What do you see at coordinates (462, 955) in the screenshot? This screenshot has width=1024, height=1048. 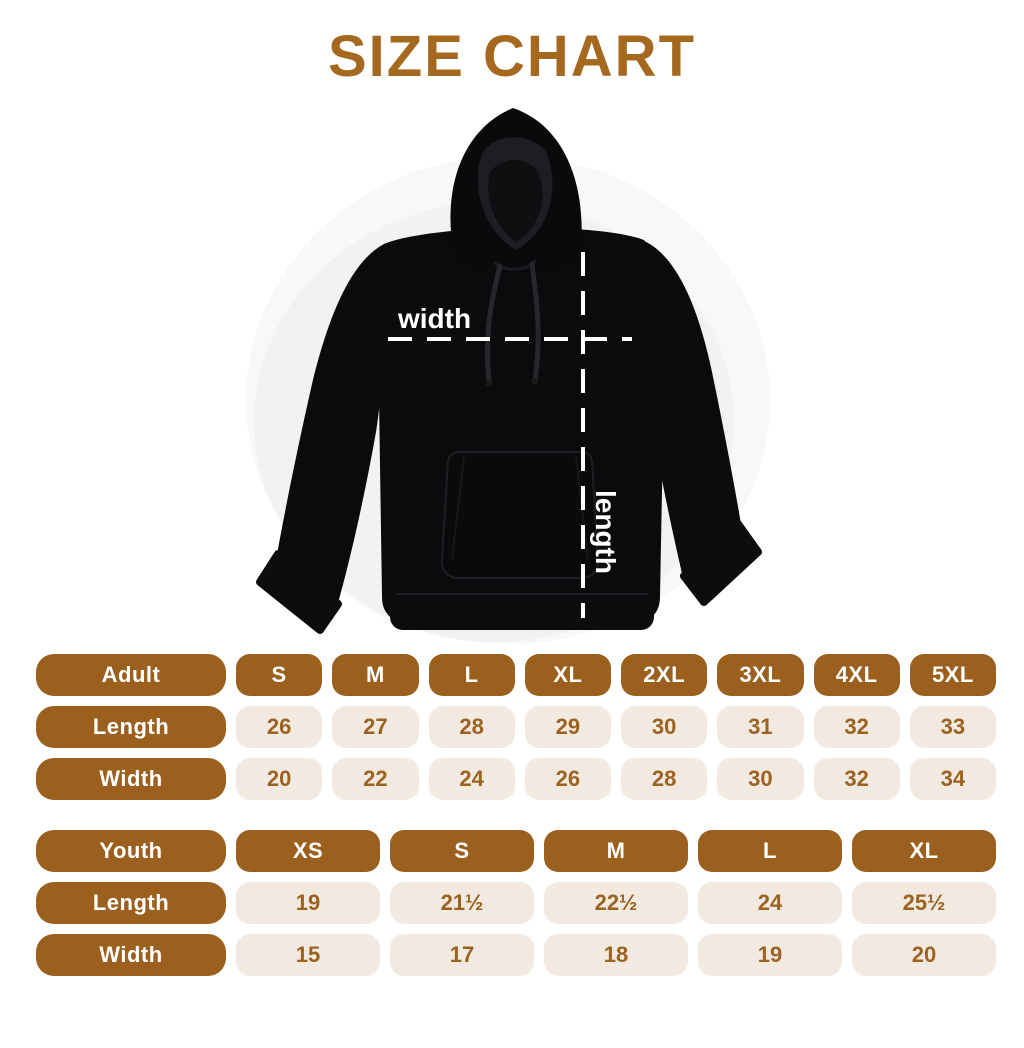 I see `youth-width-value: 17` at bounding box center [462, 955].